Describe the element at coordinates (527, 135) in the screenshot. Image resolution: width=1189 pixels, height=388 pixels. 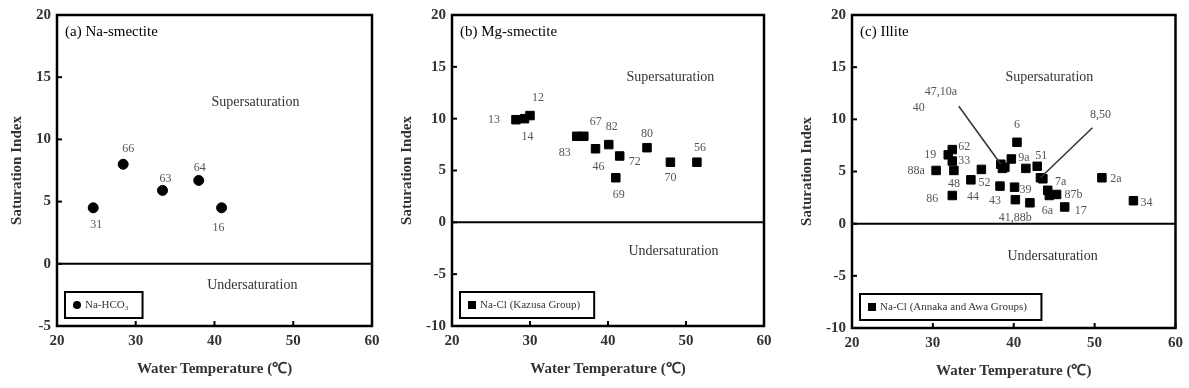
I see `annotation: 14` at that location.